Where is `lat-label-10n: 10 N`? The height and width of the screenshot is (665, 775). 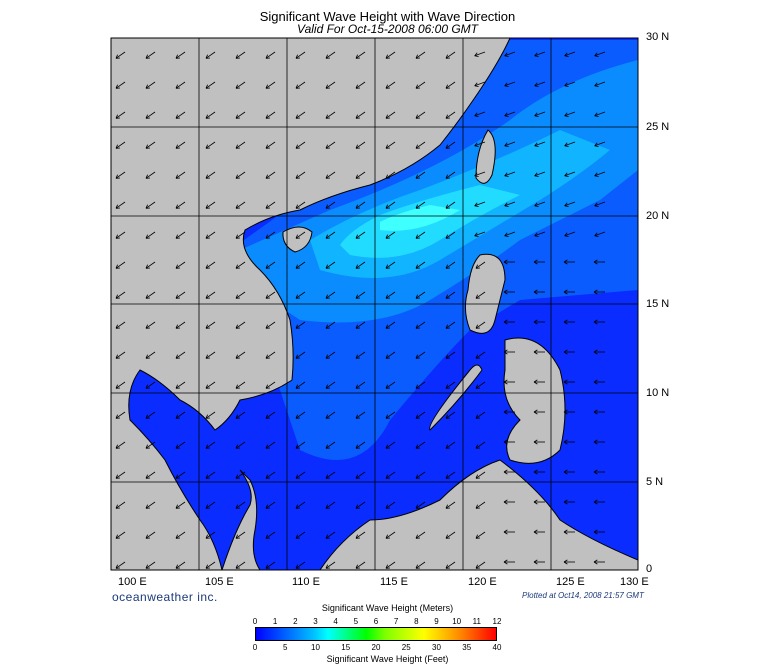
lat-label-10n: 10 N is located at coordinates (658, 393).